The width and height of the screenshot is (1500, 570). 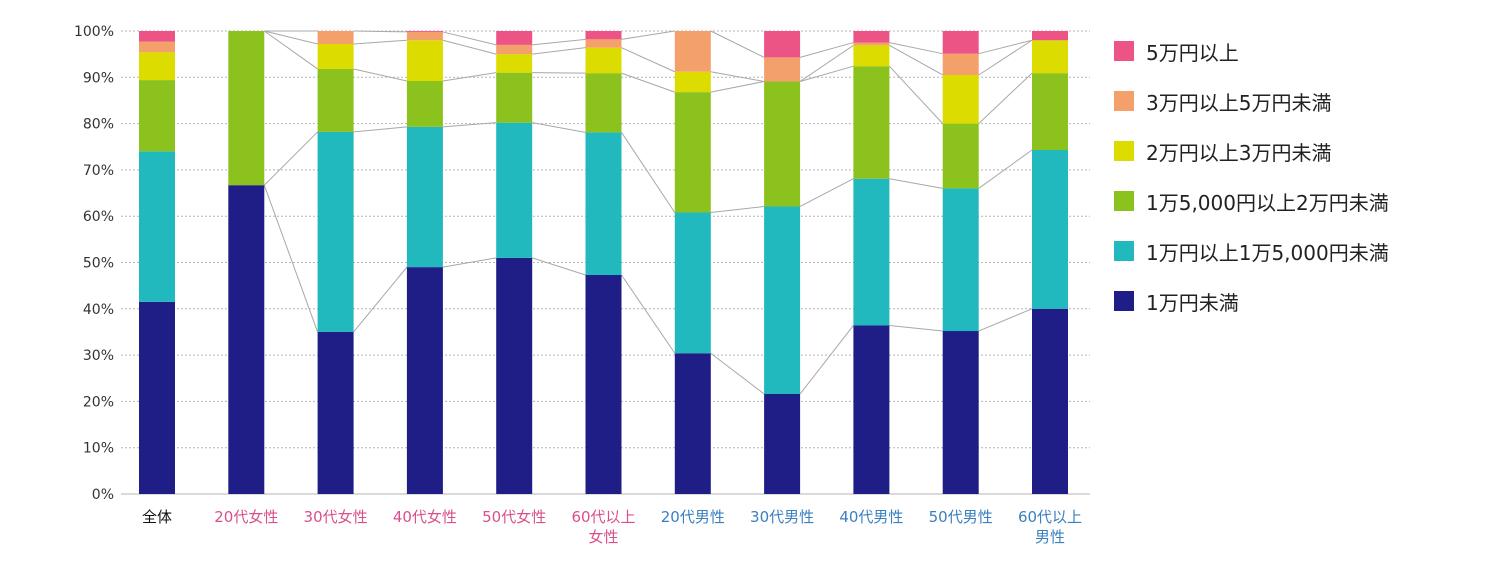 I want to click on legend-item: 1万円未満, so click(x=1251, y=301).